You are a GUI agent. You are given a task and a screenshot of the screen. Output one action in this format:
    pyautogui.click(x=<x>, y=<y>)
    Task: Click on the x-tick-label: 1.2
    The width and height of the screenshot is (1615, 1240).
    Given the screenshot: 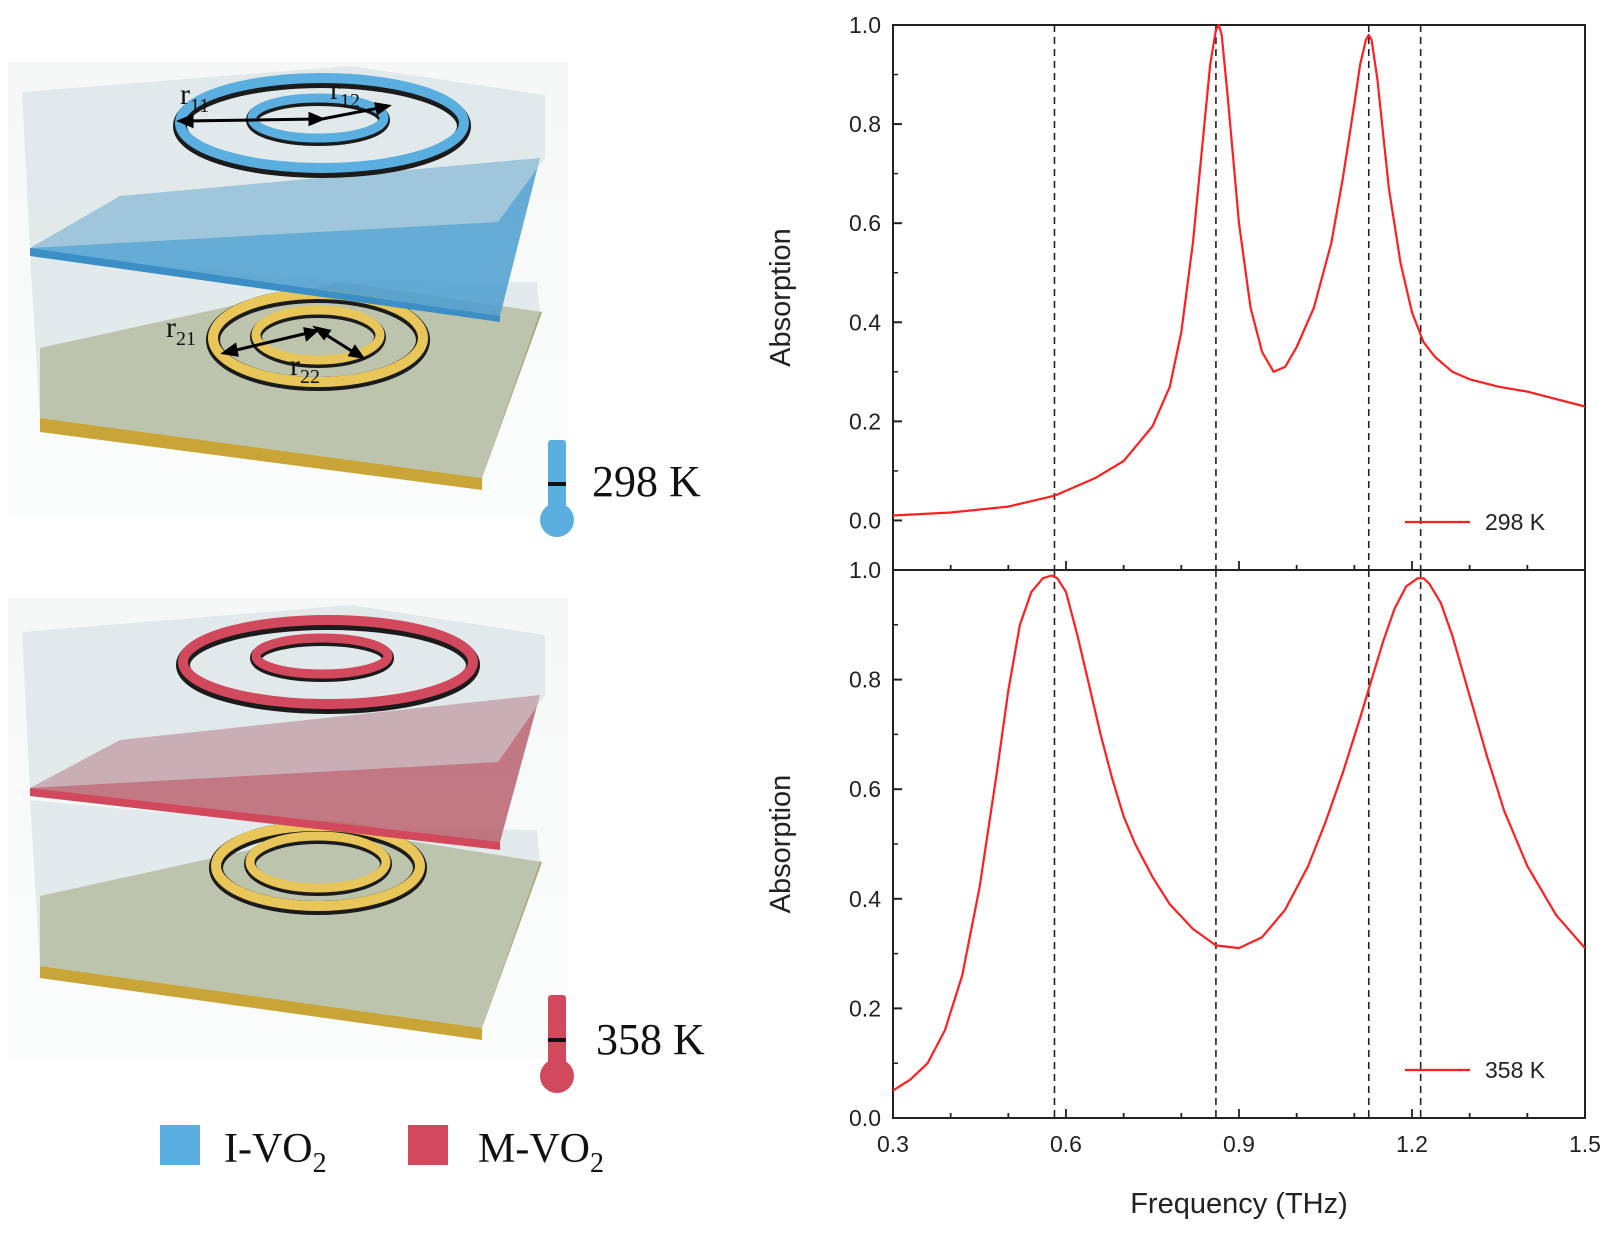 What is the action you would take?
    pyautogui.click(x=1412, y=1144)
    